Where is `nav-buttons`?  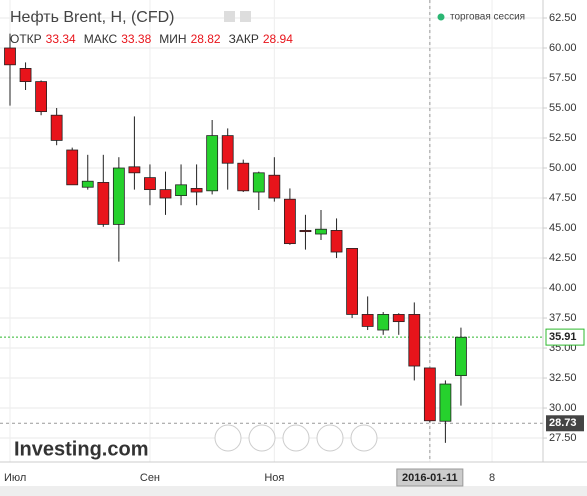 nav-buttons is located at coordinates (296, 438).